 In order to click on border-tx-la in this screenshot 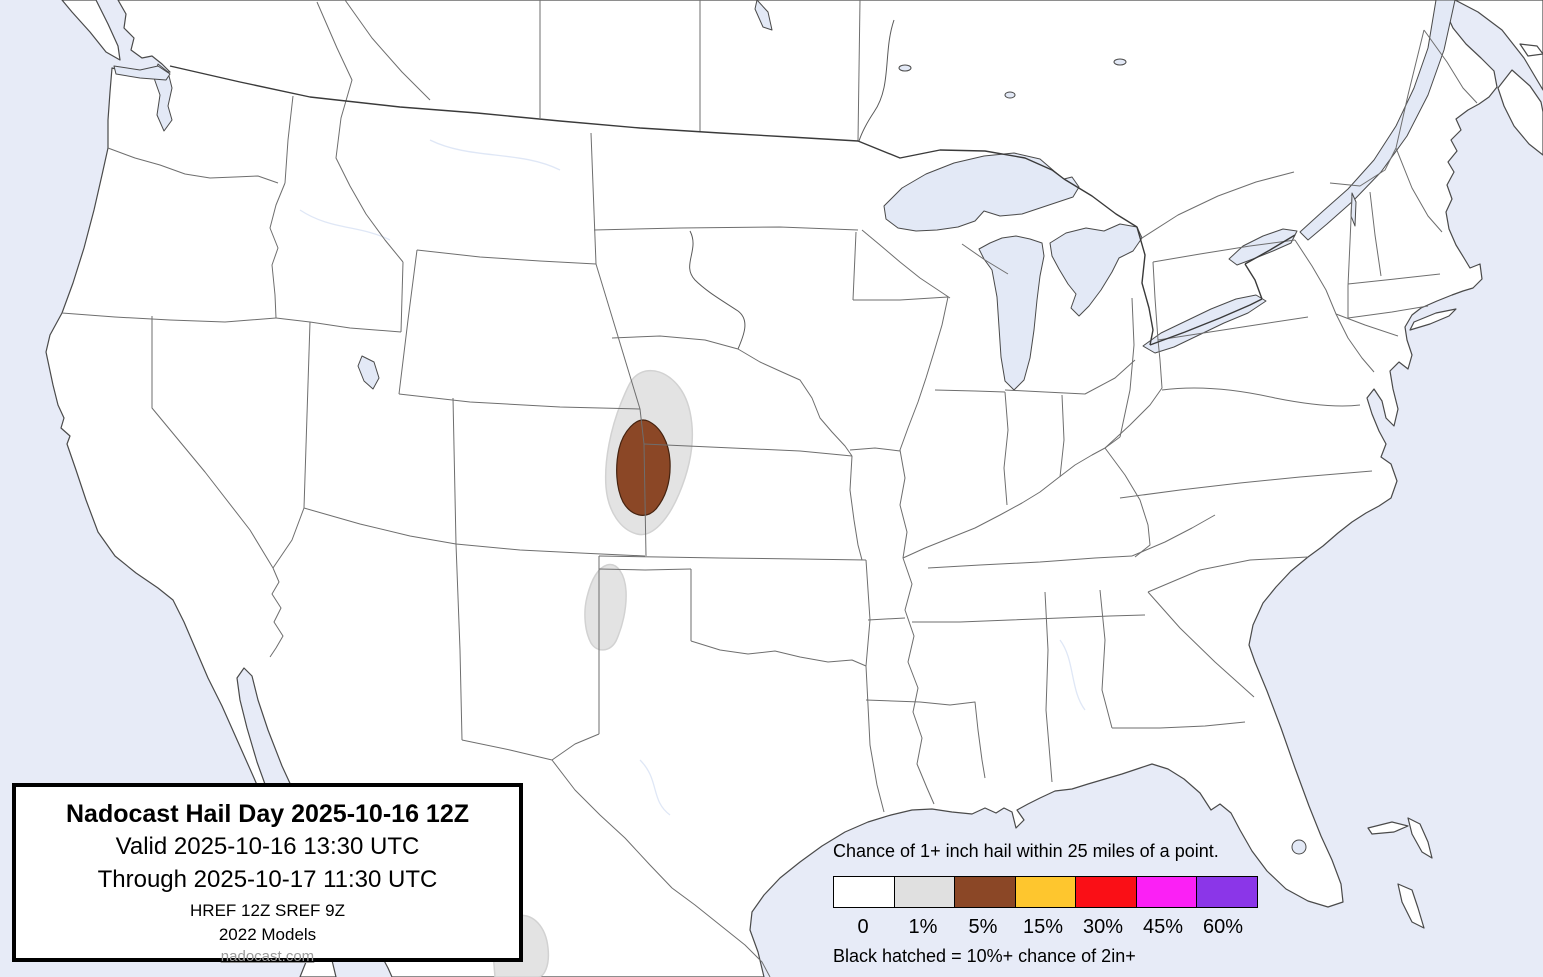, I will do `click(875, 739)`.